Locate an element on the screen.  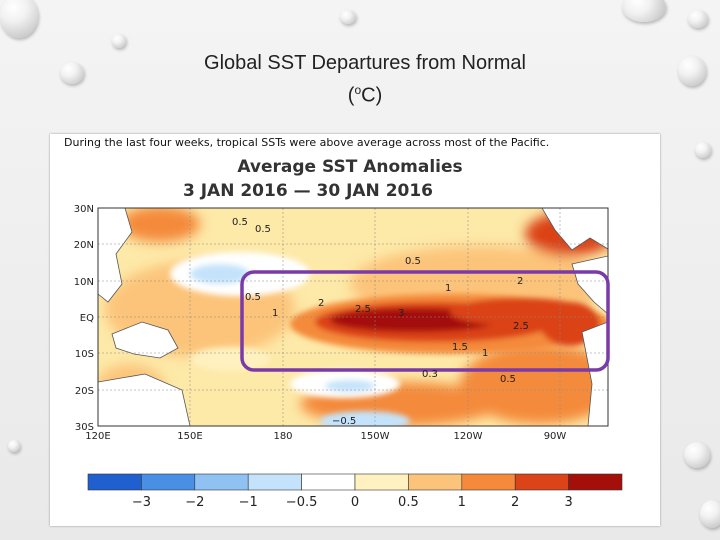
colorbar-tick-label: 3 is located at coordinates (568, 502).